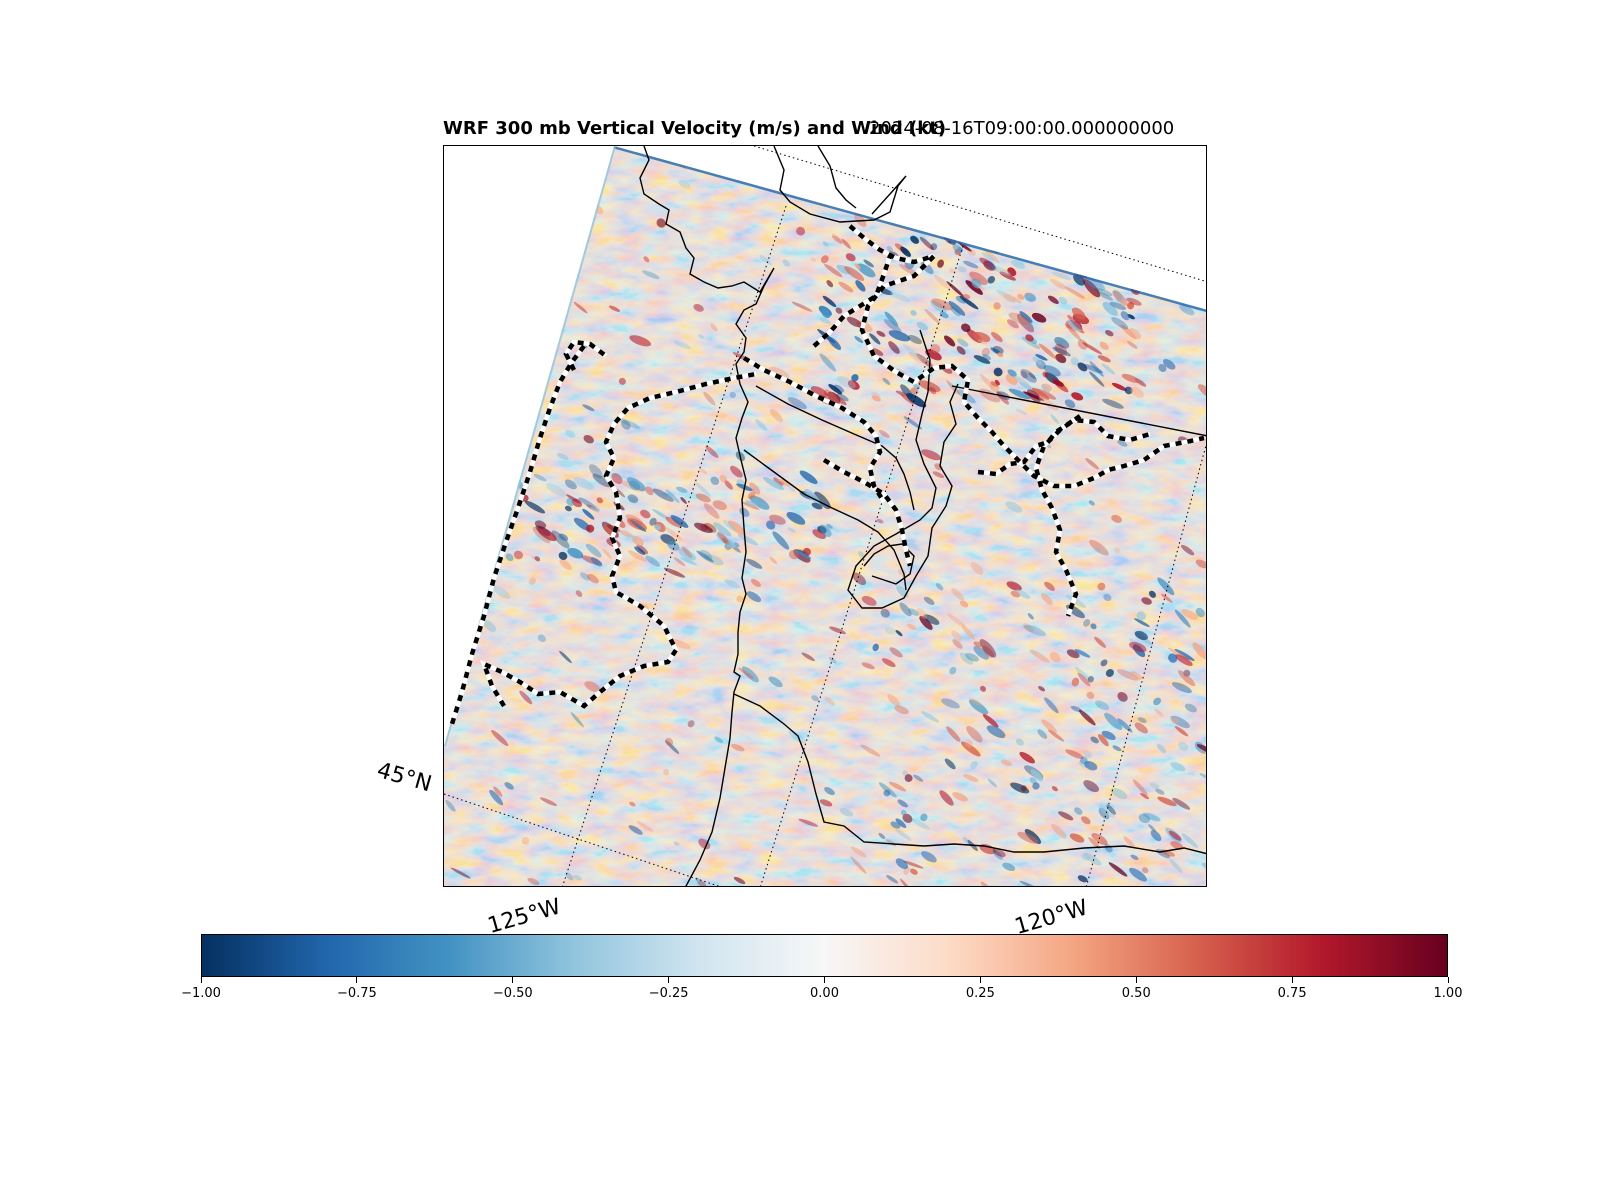  I want to click on colorbar-tick-label: 0.75, so click(1292, 993).